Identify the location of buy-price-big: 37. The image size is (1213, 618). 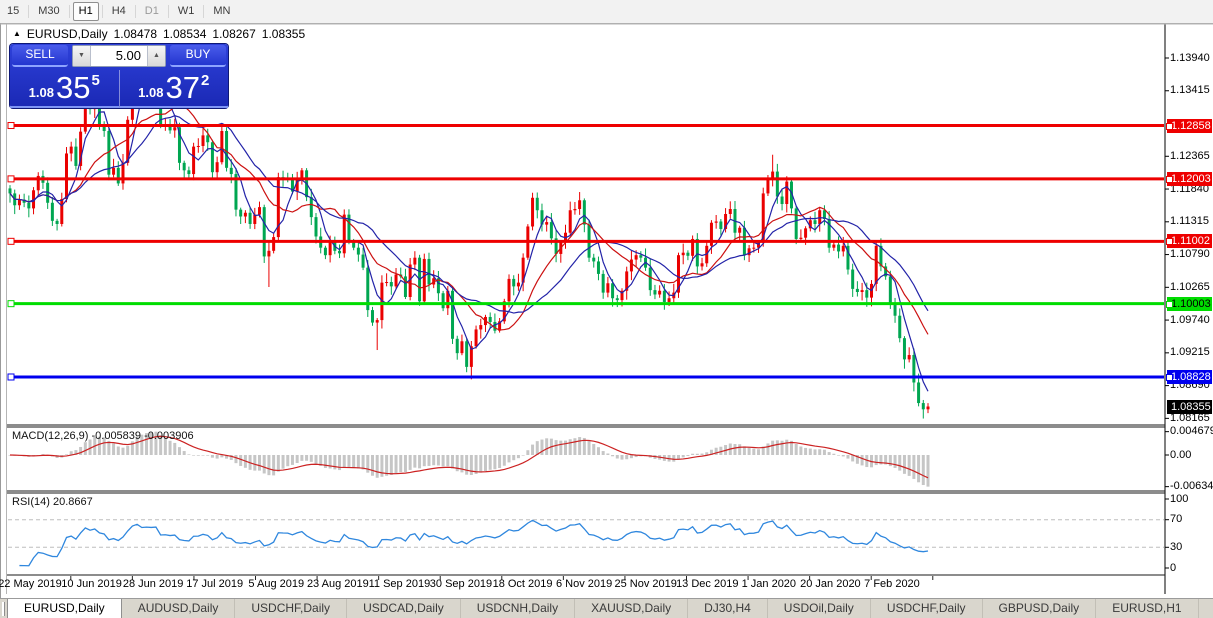
(182, 87).